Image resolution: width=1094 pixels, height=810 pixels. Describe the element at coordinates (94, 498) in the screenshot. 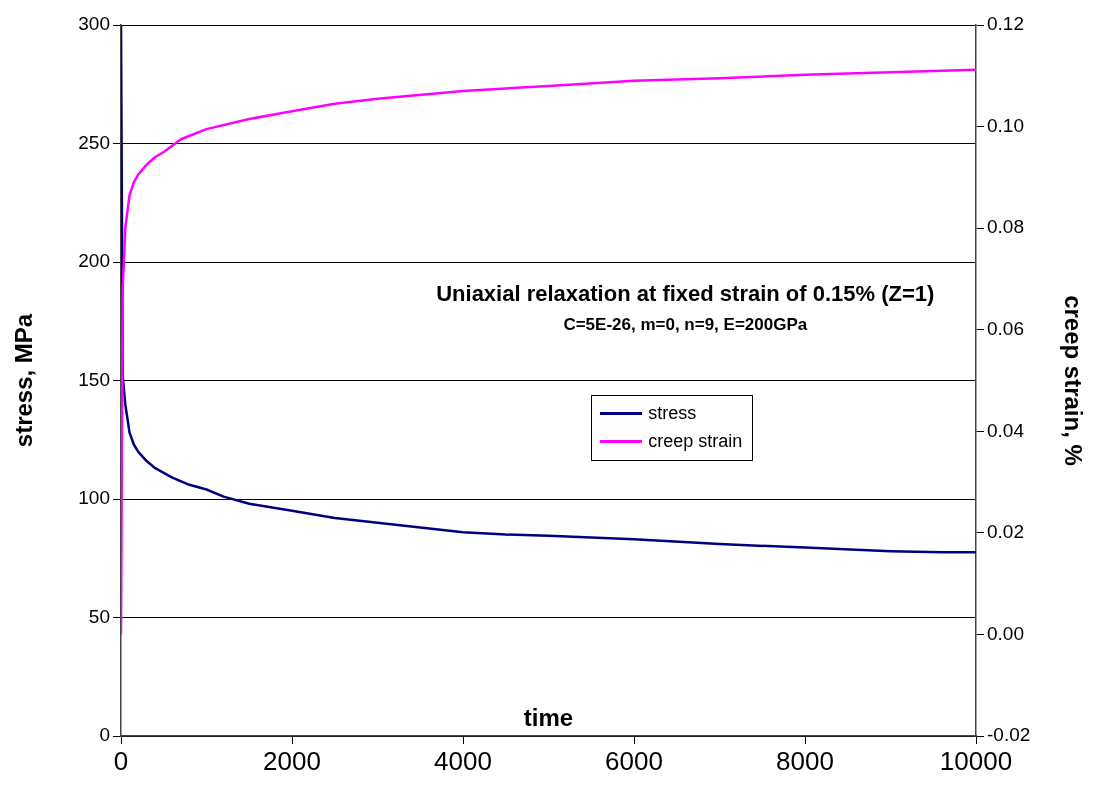

I see `y-tick-label: 100` at that location.